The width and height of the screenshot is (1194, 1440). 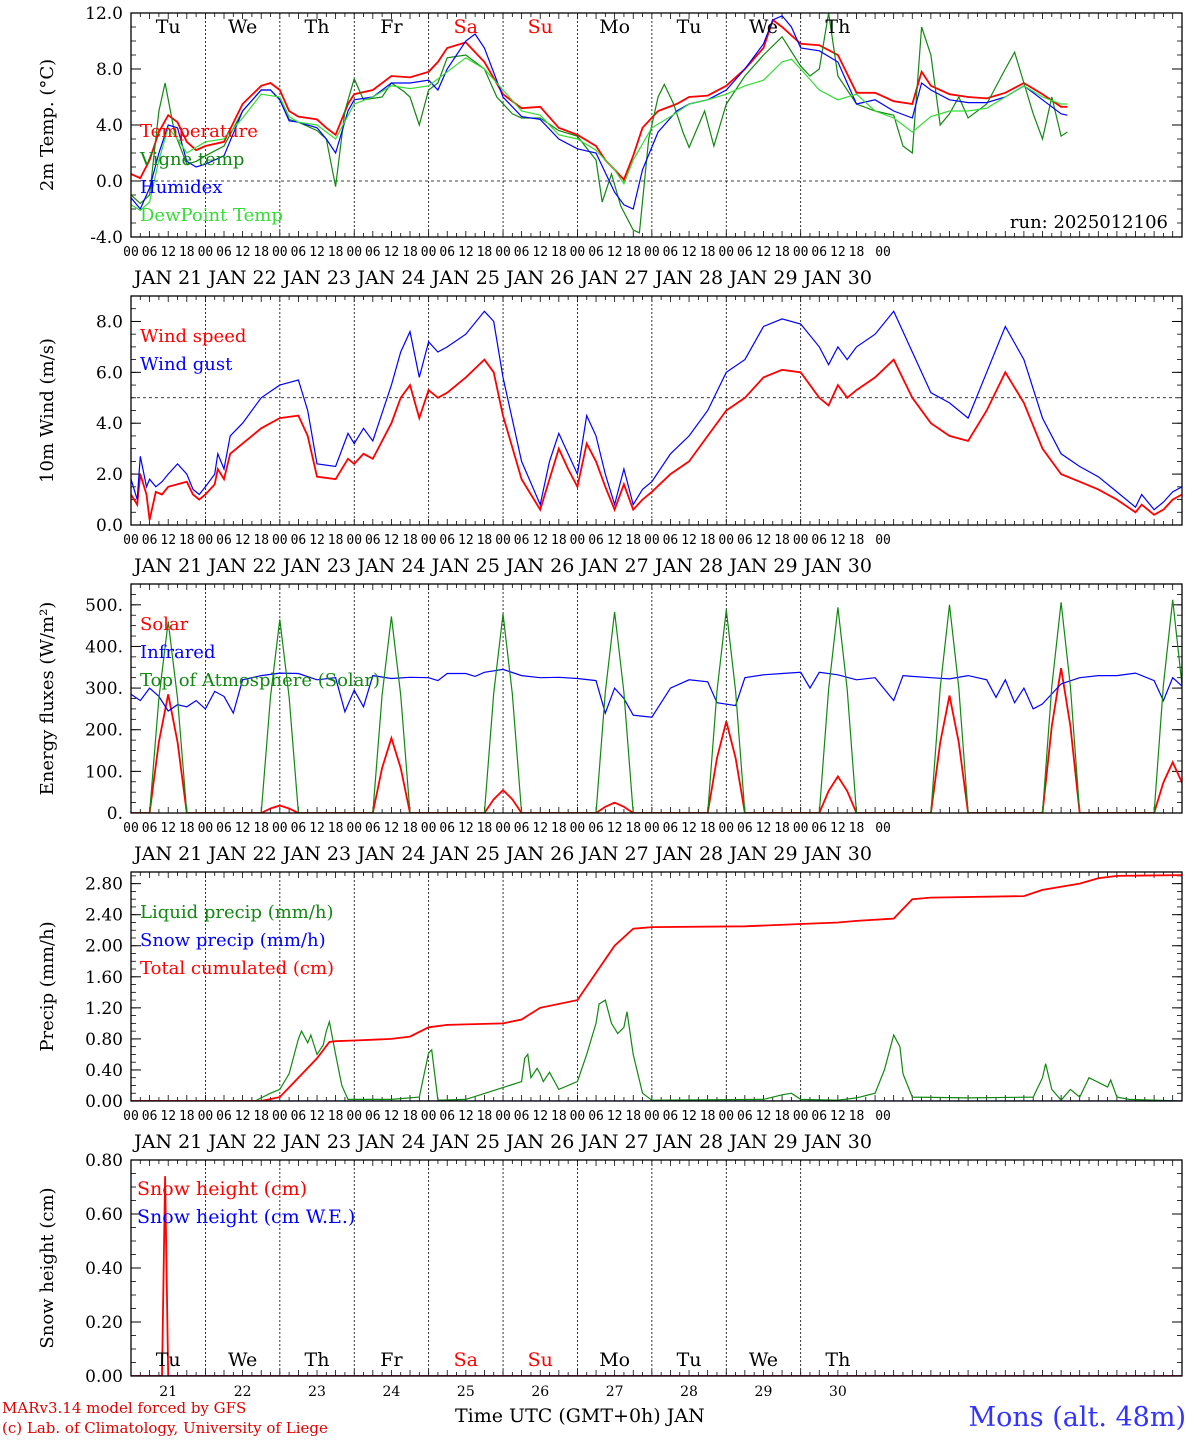 What do you see at coordinates (540, 27) in the screenshot?
I see `weekday-label: Su` at bounding box center [540, 27].